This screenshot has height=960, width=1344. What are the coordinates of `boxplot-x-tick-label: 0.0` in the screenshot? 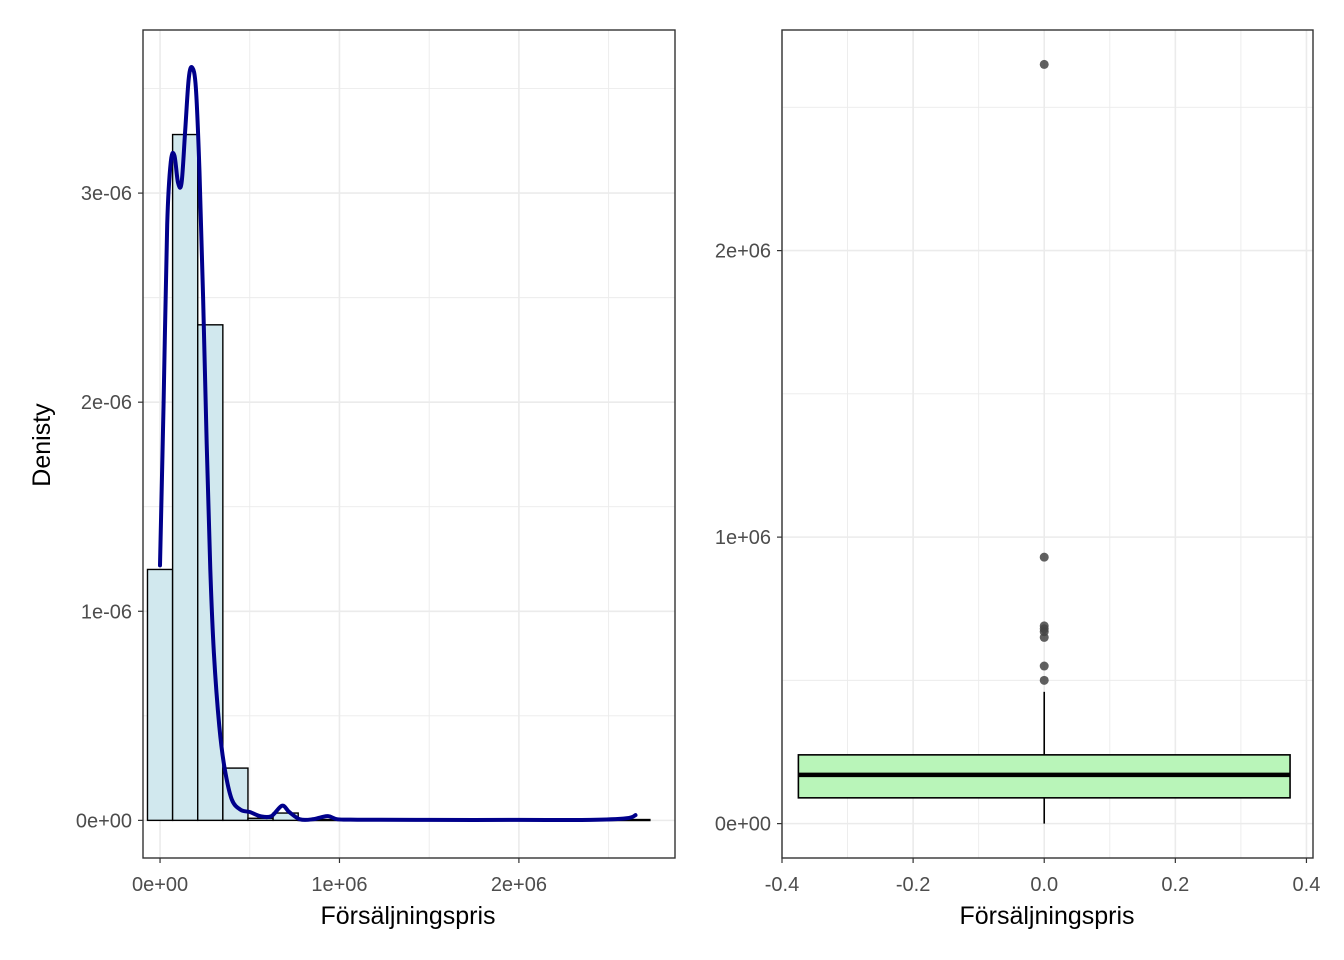 It's located at (1044, 885).